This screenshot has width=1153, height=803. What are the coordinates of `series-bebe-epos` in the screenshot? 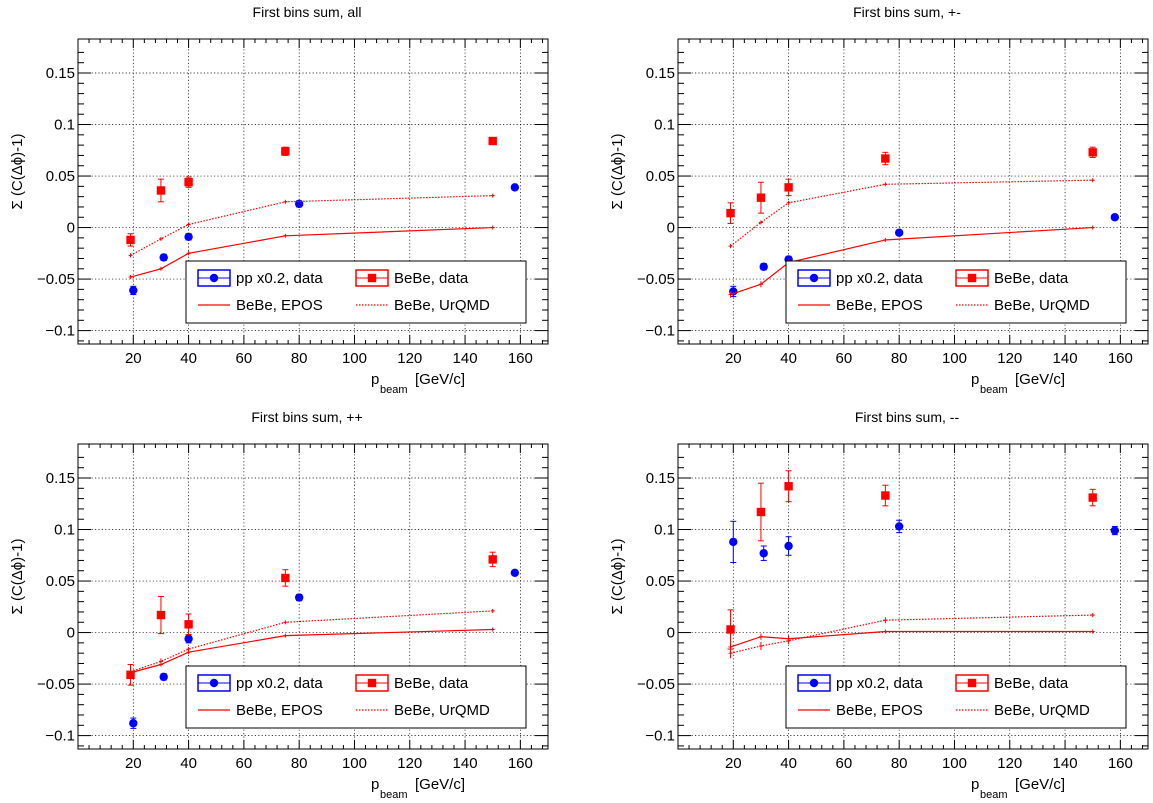 It's located at (311, 651).